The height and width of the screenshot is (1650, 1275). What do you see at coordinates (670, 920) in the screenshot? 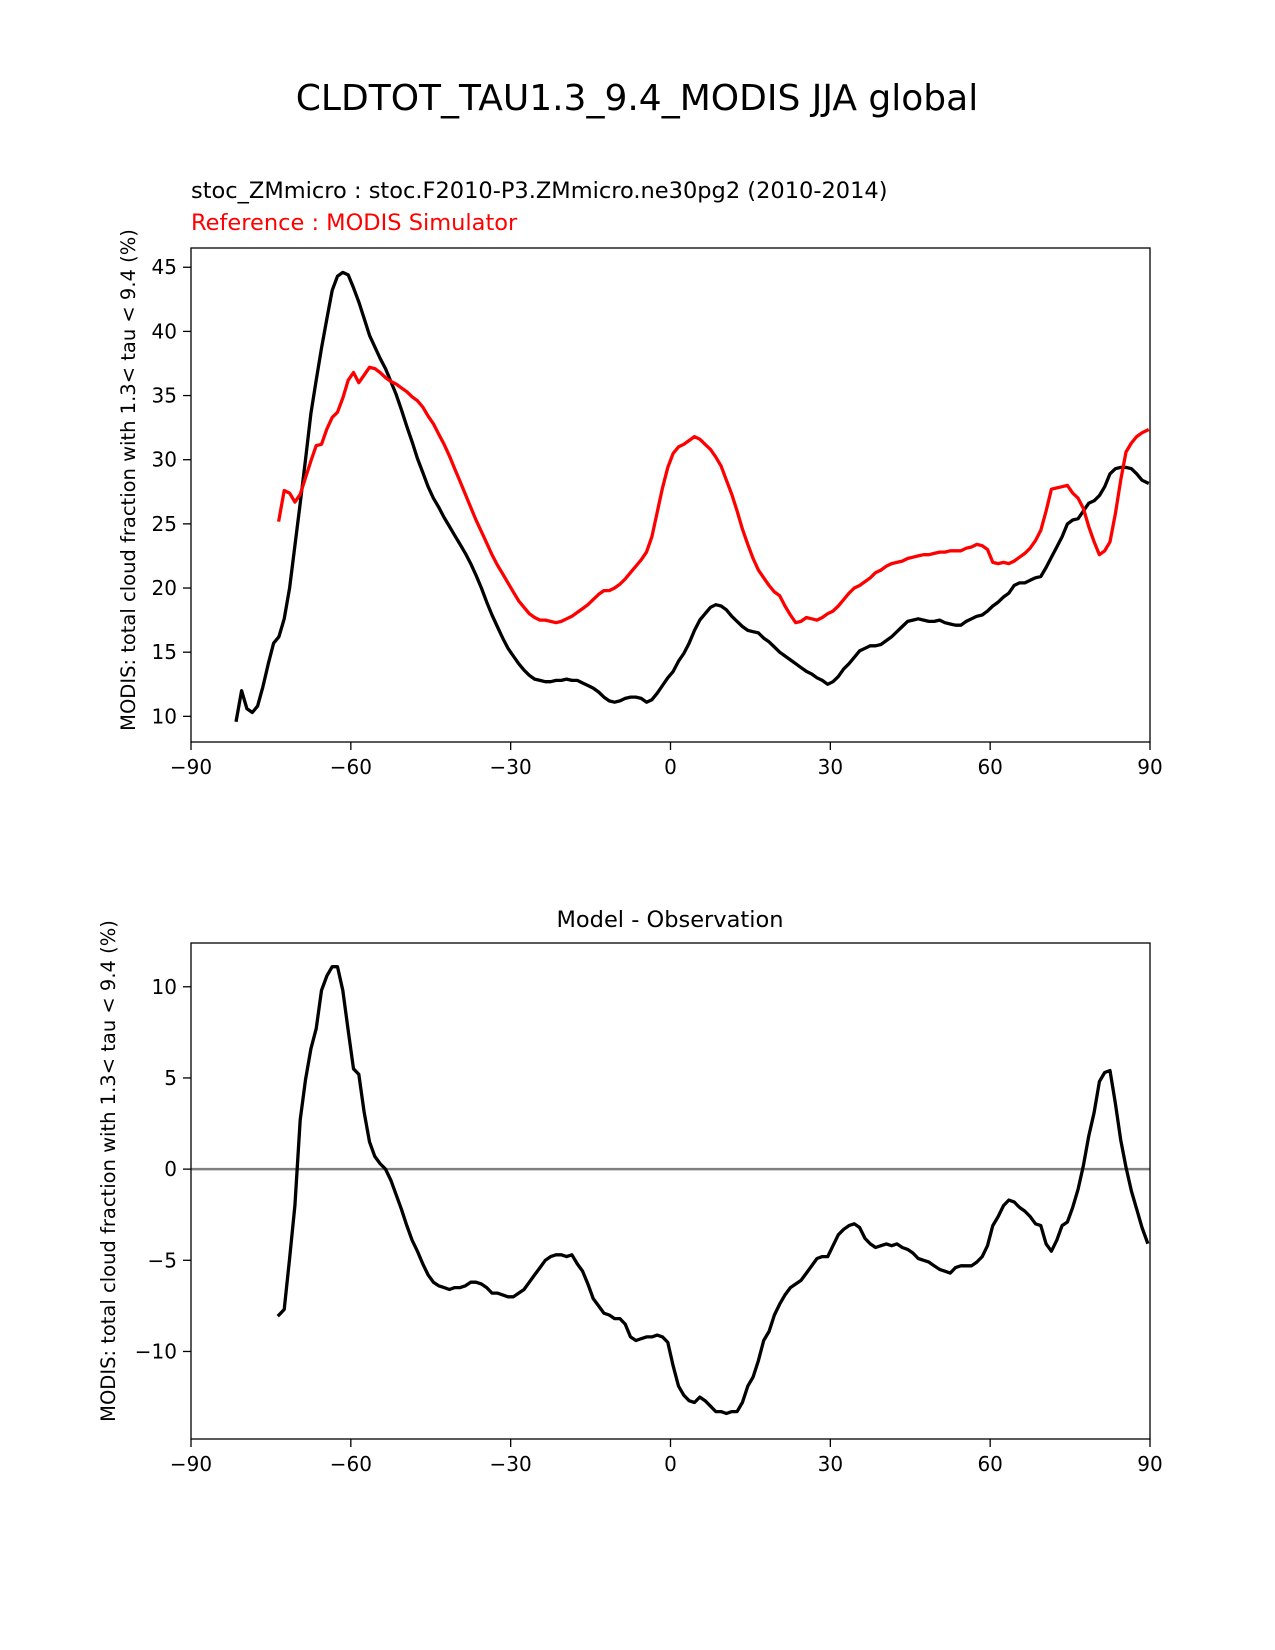
I see `bottom-chart-title: Model - Observation` at bounding box center [670, 920].